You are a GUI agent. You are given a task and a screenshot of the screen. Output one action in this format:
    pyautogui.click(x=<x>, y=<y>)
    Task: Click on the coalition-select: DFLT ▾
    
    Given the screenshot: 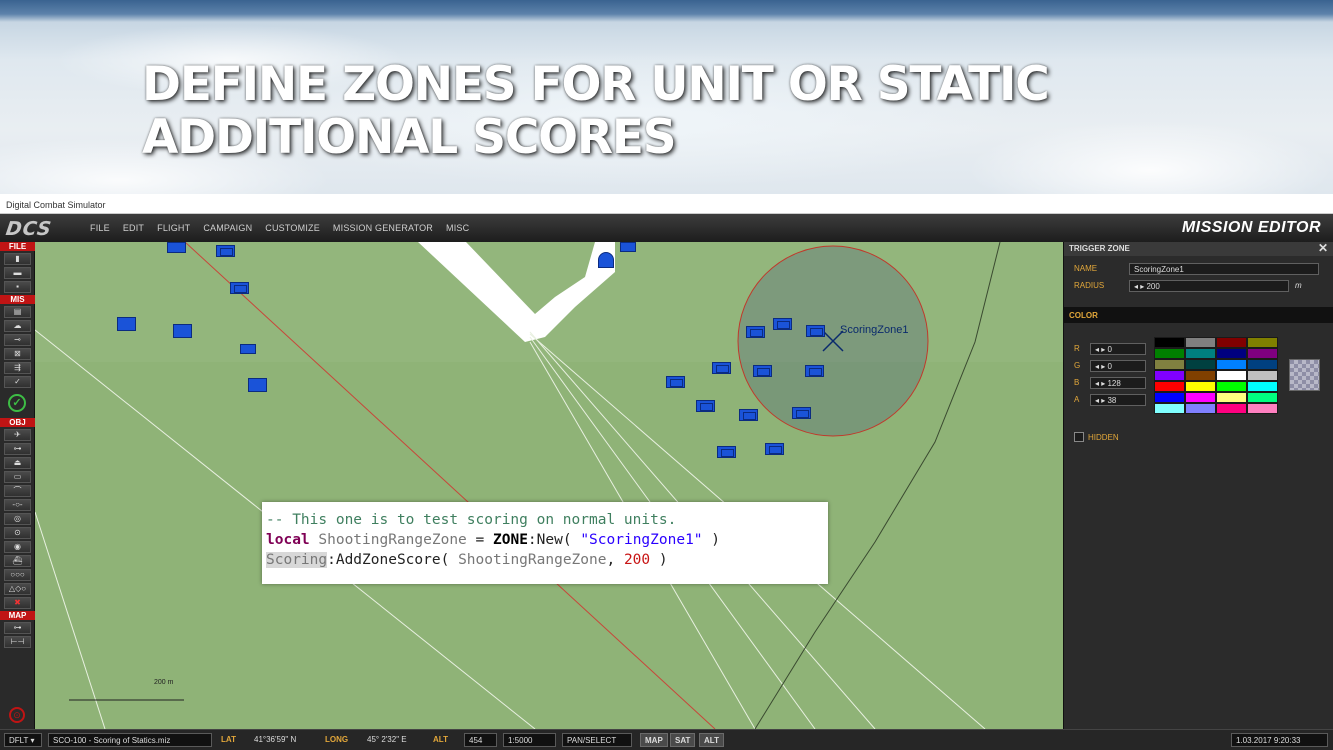 What is the action you would take?
    pyautogui.click(x=23, y=740)
    